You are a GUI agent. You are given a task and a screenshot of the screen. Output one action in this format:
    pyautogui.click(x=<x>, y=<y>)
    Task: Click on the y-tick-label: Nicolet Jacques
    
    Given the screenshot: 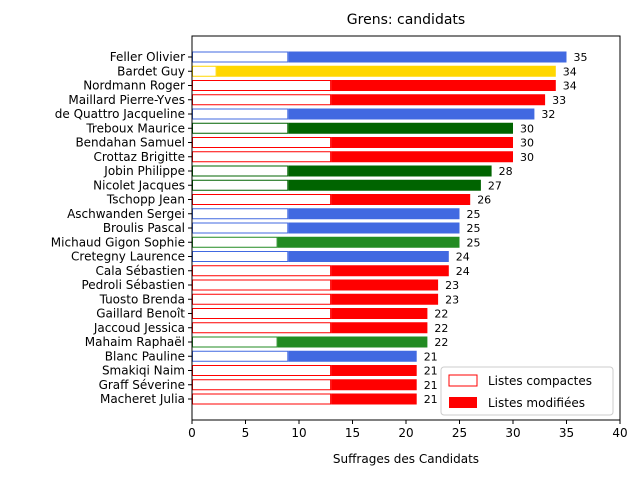 What is the action you would take?
    pyautogui.click(x=139, y=185)
    